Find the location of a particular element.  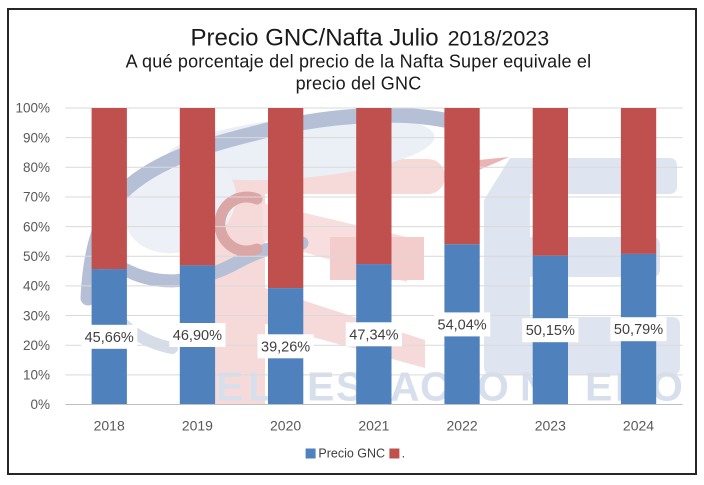

svg-text: 50,15% is located at coordinates (550, 331).